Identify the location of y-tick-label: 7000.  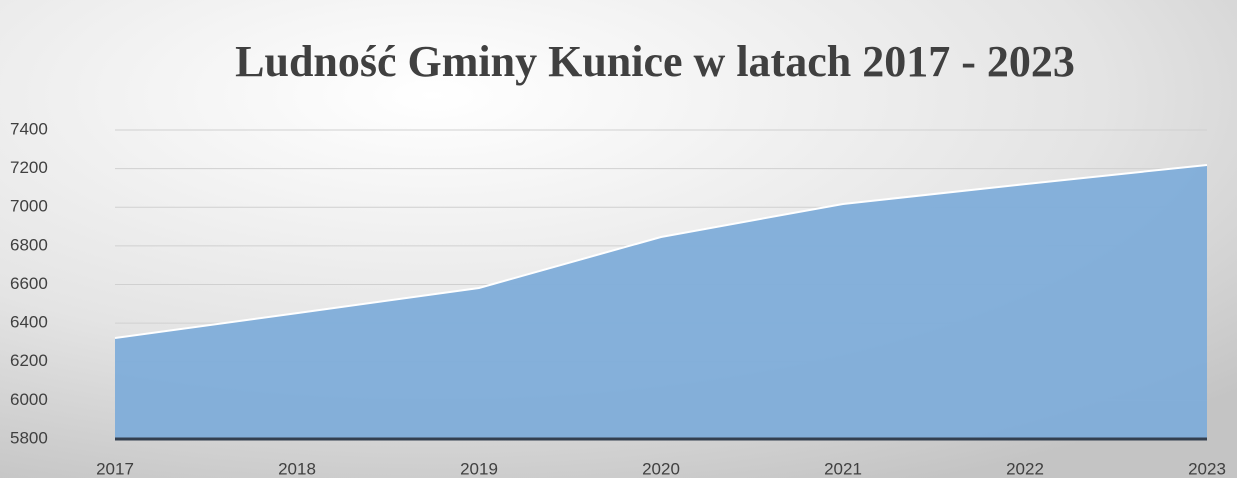
(29, 206).